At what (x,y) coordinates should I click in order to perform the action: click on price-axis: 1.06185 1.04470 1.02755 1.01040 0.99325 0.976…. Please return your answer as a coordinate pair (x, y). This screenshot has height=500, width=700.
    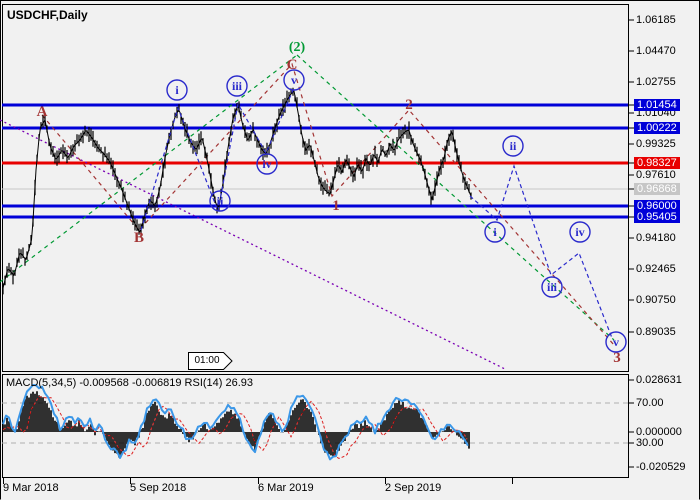
    Looking at the image, I should click on (665, 250).